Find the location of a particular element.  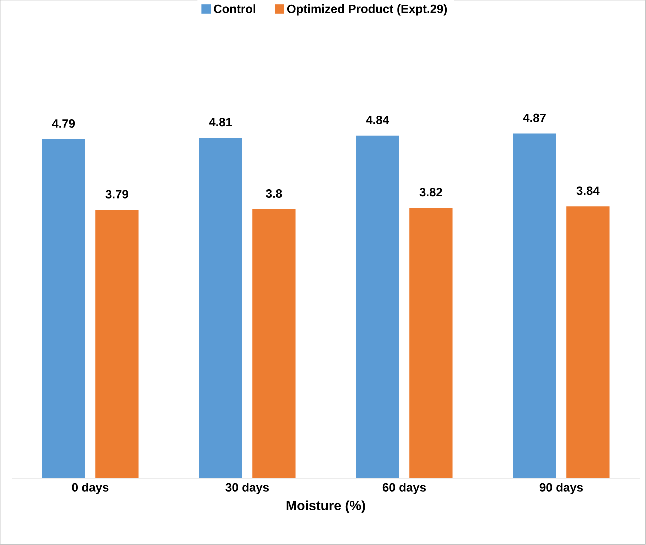

data-label: 3.84 is located at coordinates (588, 191).